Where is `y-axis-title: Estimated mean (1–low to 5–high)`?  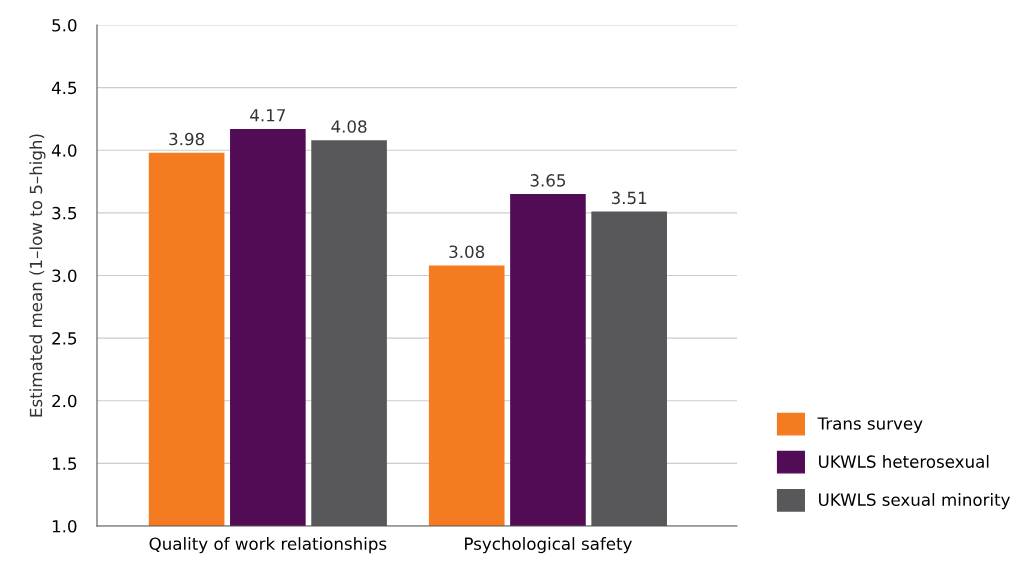 y-axis-title: Estimated mean (1–low to 5–high) is located at coordinates (37, 275).